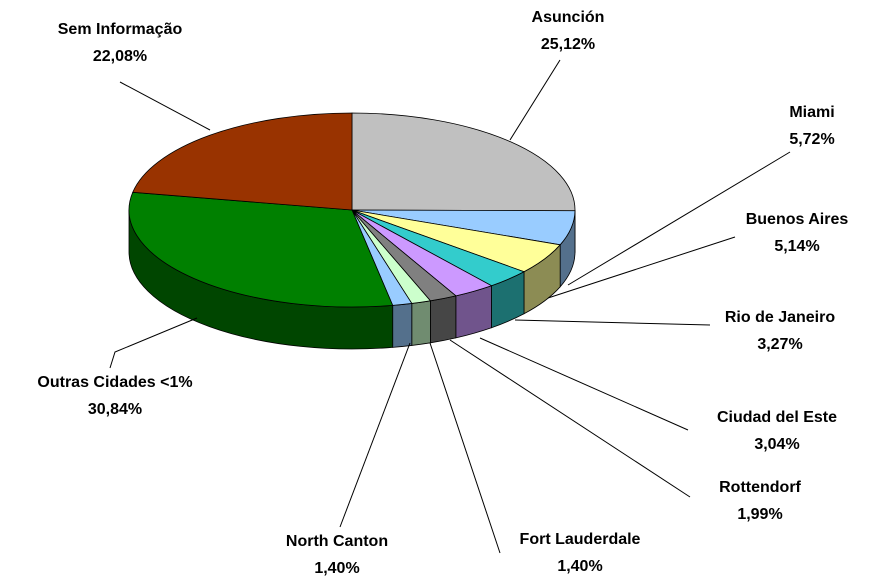 The image size is (886, 581). Describe the element at coordinates (780, 317) in the screenshot. I see `slice-label: Rio de Janeiro` at that location.